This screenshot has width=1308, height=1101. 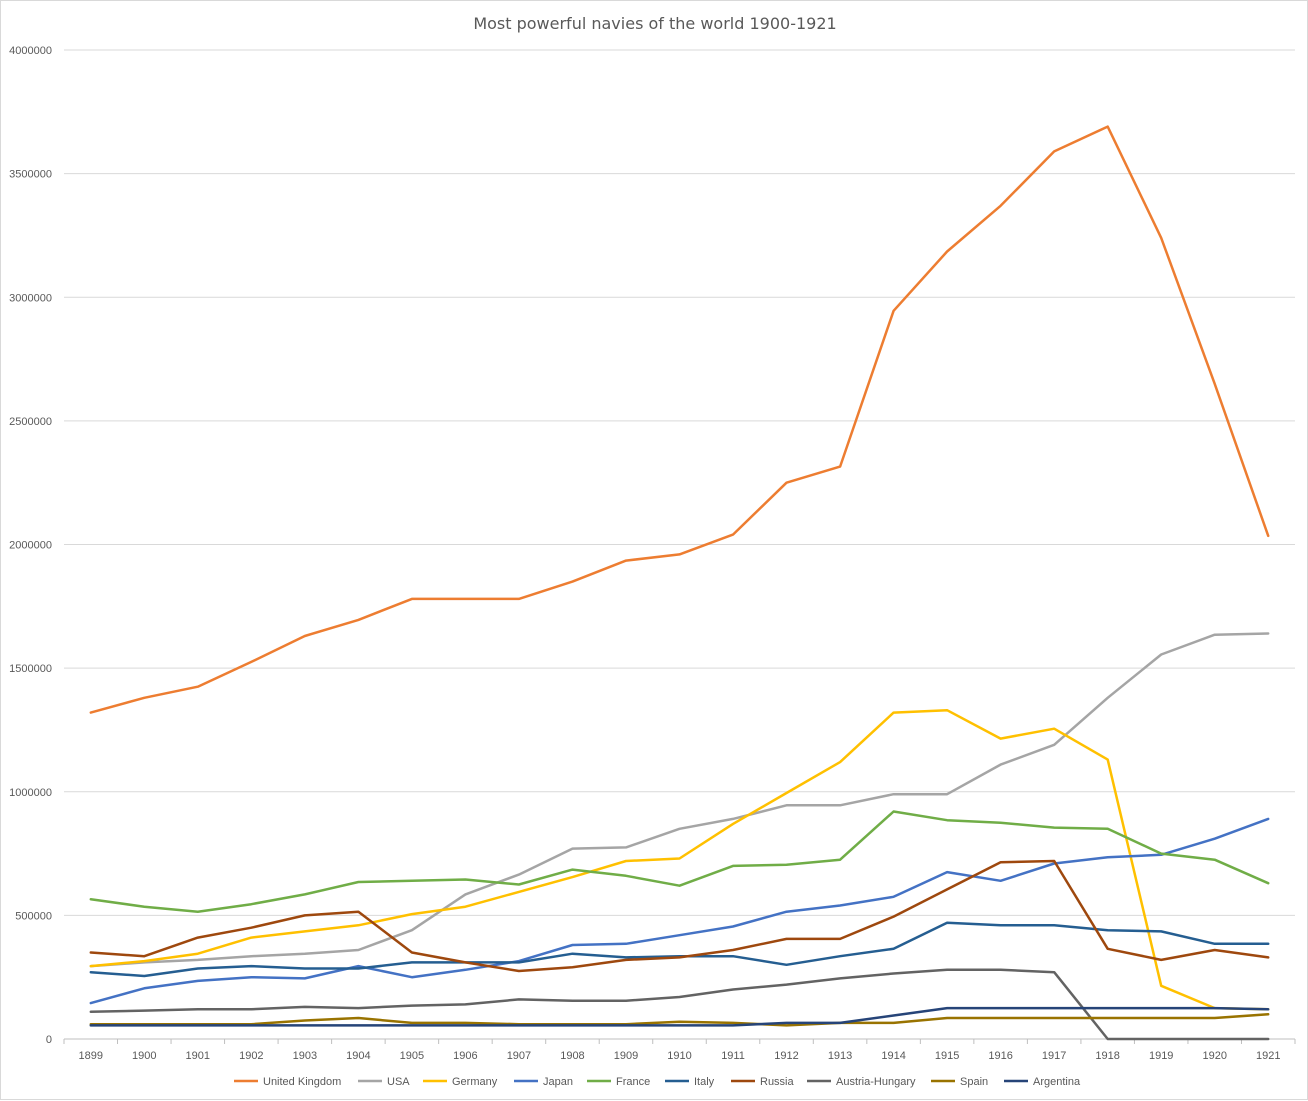 I want to click on x-tick-label: 1908, so click(x=572, y=1056).